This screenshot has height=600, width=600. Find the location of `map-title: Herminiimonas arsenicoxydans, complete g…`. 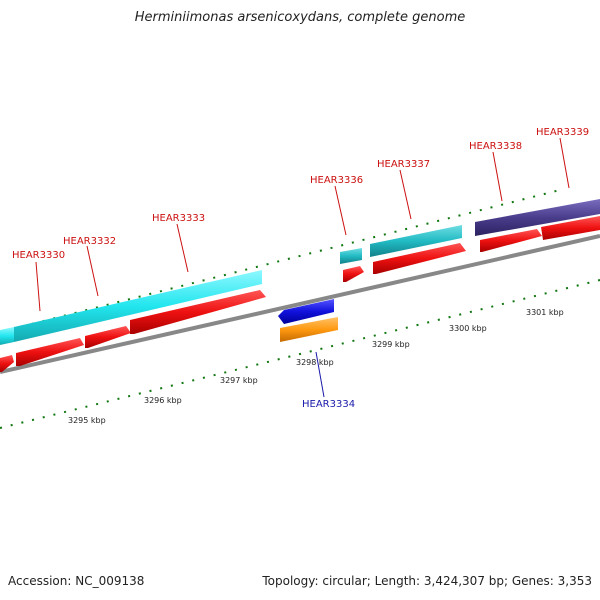

map-title: Herminiimonas arsenicoxydans, complete g… is located at coordinates (300, 17).